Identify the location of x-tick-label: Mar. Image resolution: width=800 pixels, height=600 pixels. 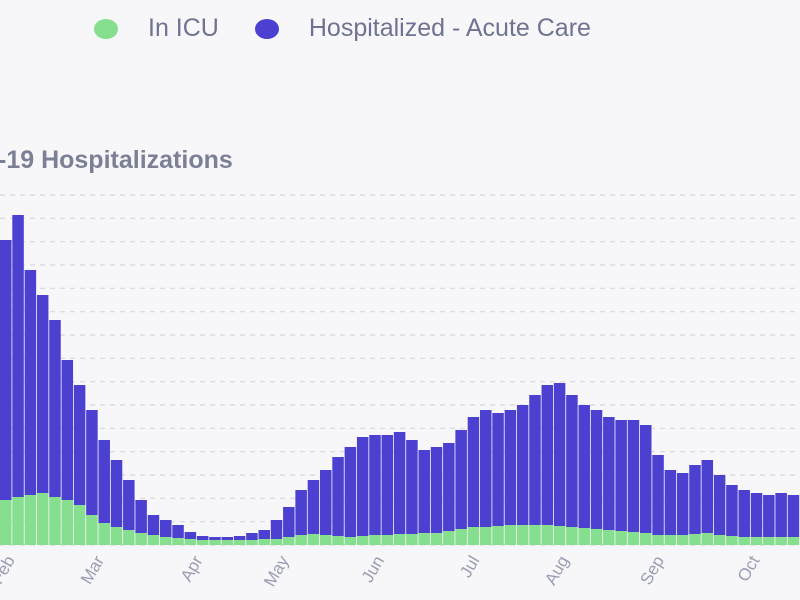
(92, 569).